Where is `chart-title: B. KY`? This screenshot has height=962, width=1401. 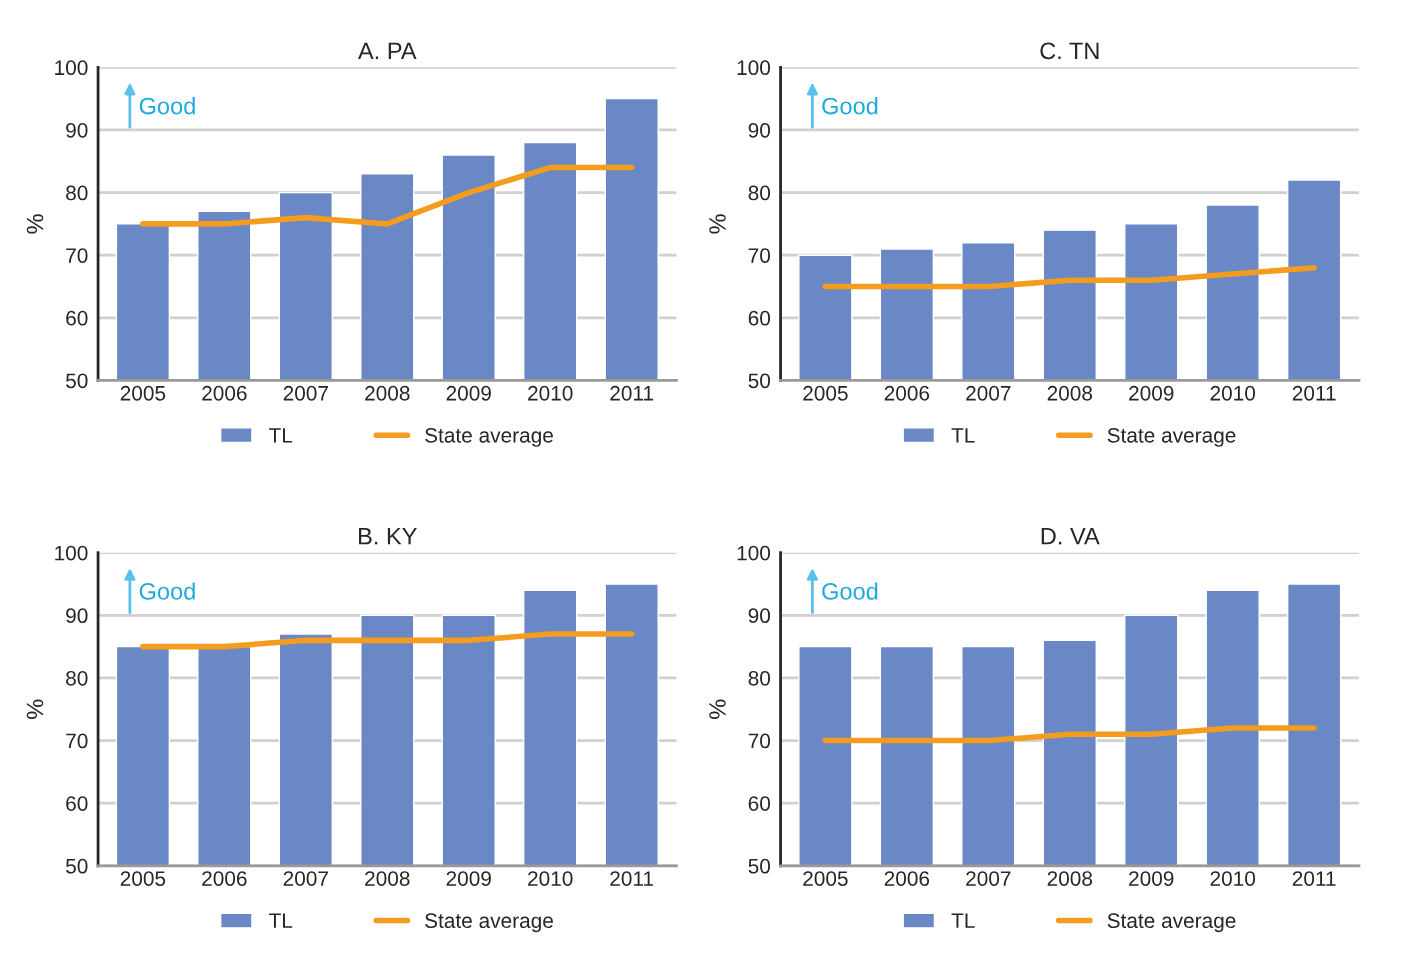
chart-title: B. KY is located at coordinates (388, 536).